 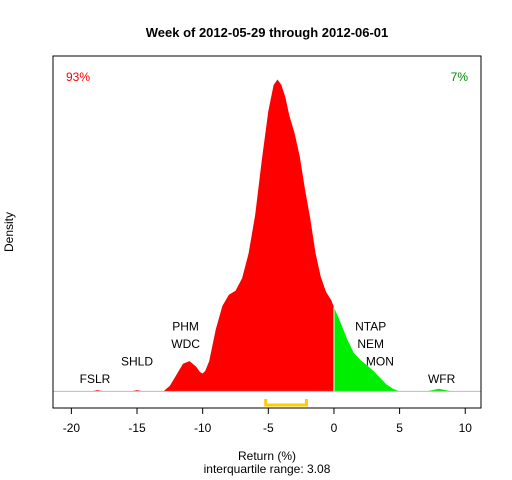 What do you see at coordinates (466, 428) in the screenshot?
I see `x-tick-label: 10` at bounding box center [466, 428].